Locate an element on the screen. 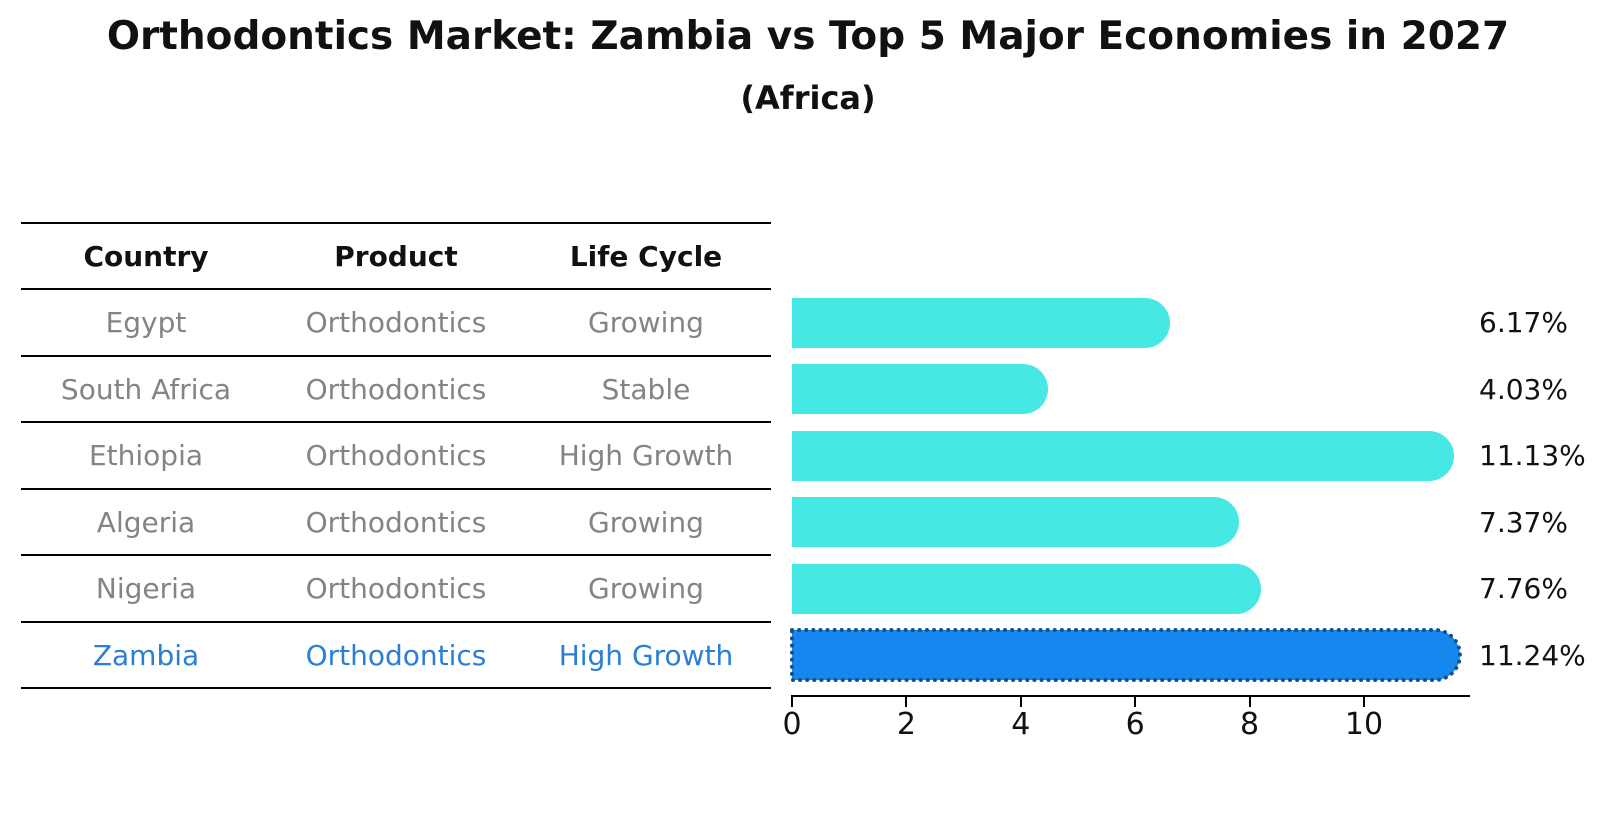  value-label-algeria: 7.37% is located at coordinates (1523, 522).